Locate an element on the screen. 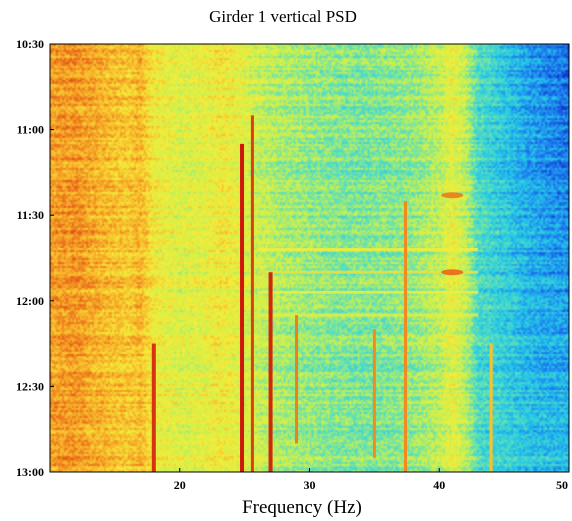 The image size is (572, 521). x-tick-label: 30 is located at coordinates (310, 485).